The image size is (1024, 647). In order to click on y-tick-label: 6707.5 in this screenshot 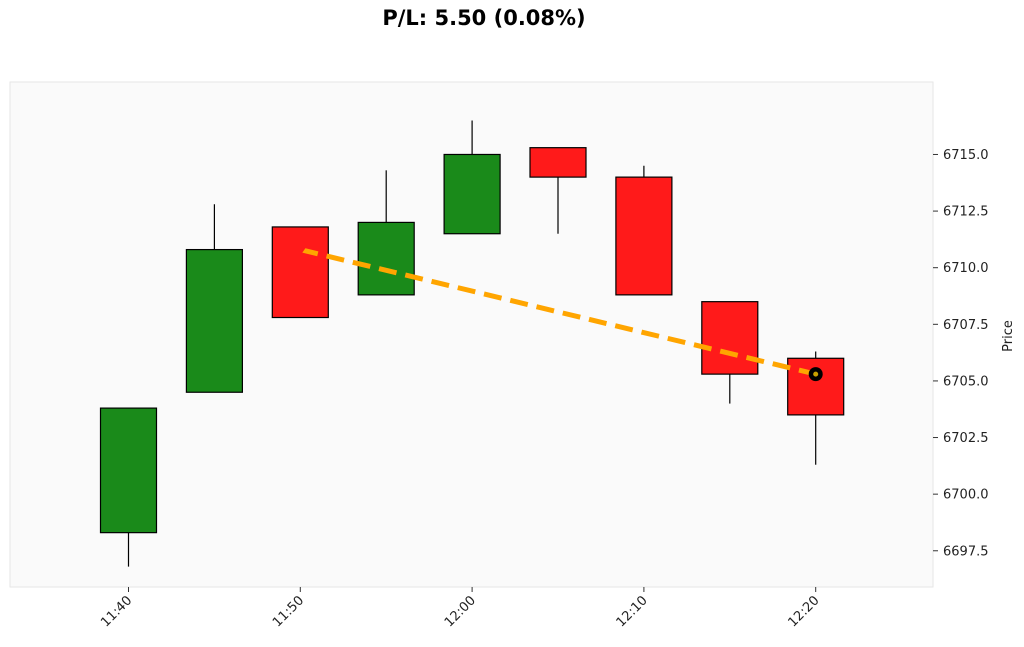, I will do `click(966, 325)`.